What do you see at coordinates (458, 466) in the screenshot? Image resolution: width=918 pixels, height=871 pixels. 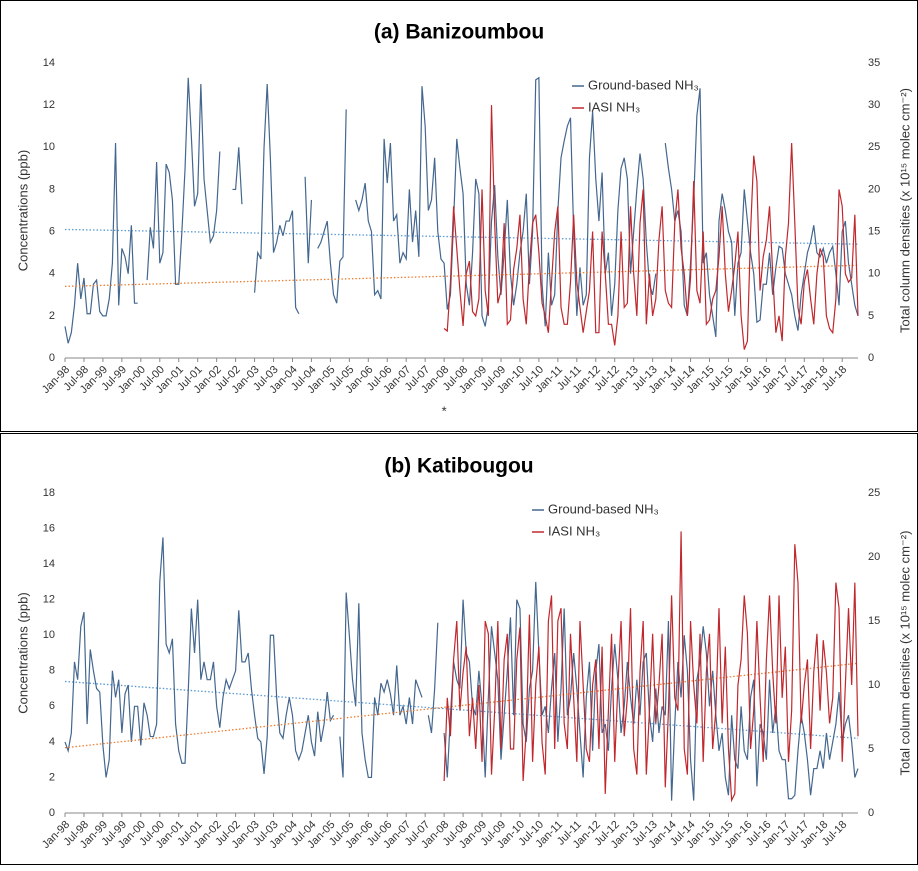 I see `chart-title: (b) Katibougou` at bounding box center [458, 466].